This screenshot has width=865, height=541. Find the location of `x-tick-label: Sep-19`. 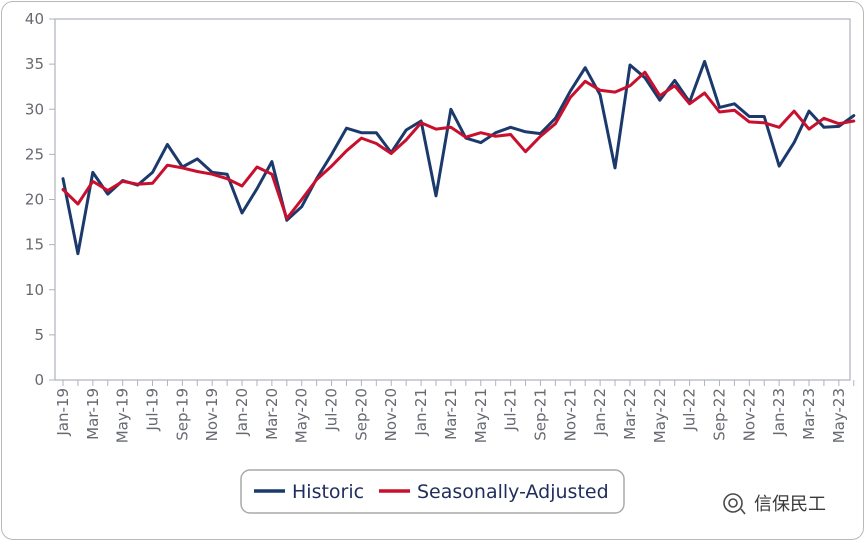

x-tick-label: Sep-19 is located at coordinates (182, 414).